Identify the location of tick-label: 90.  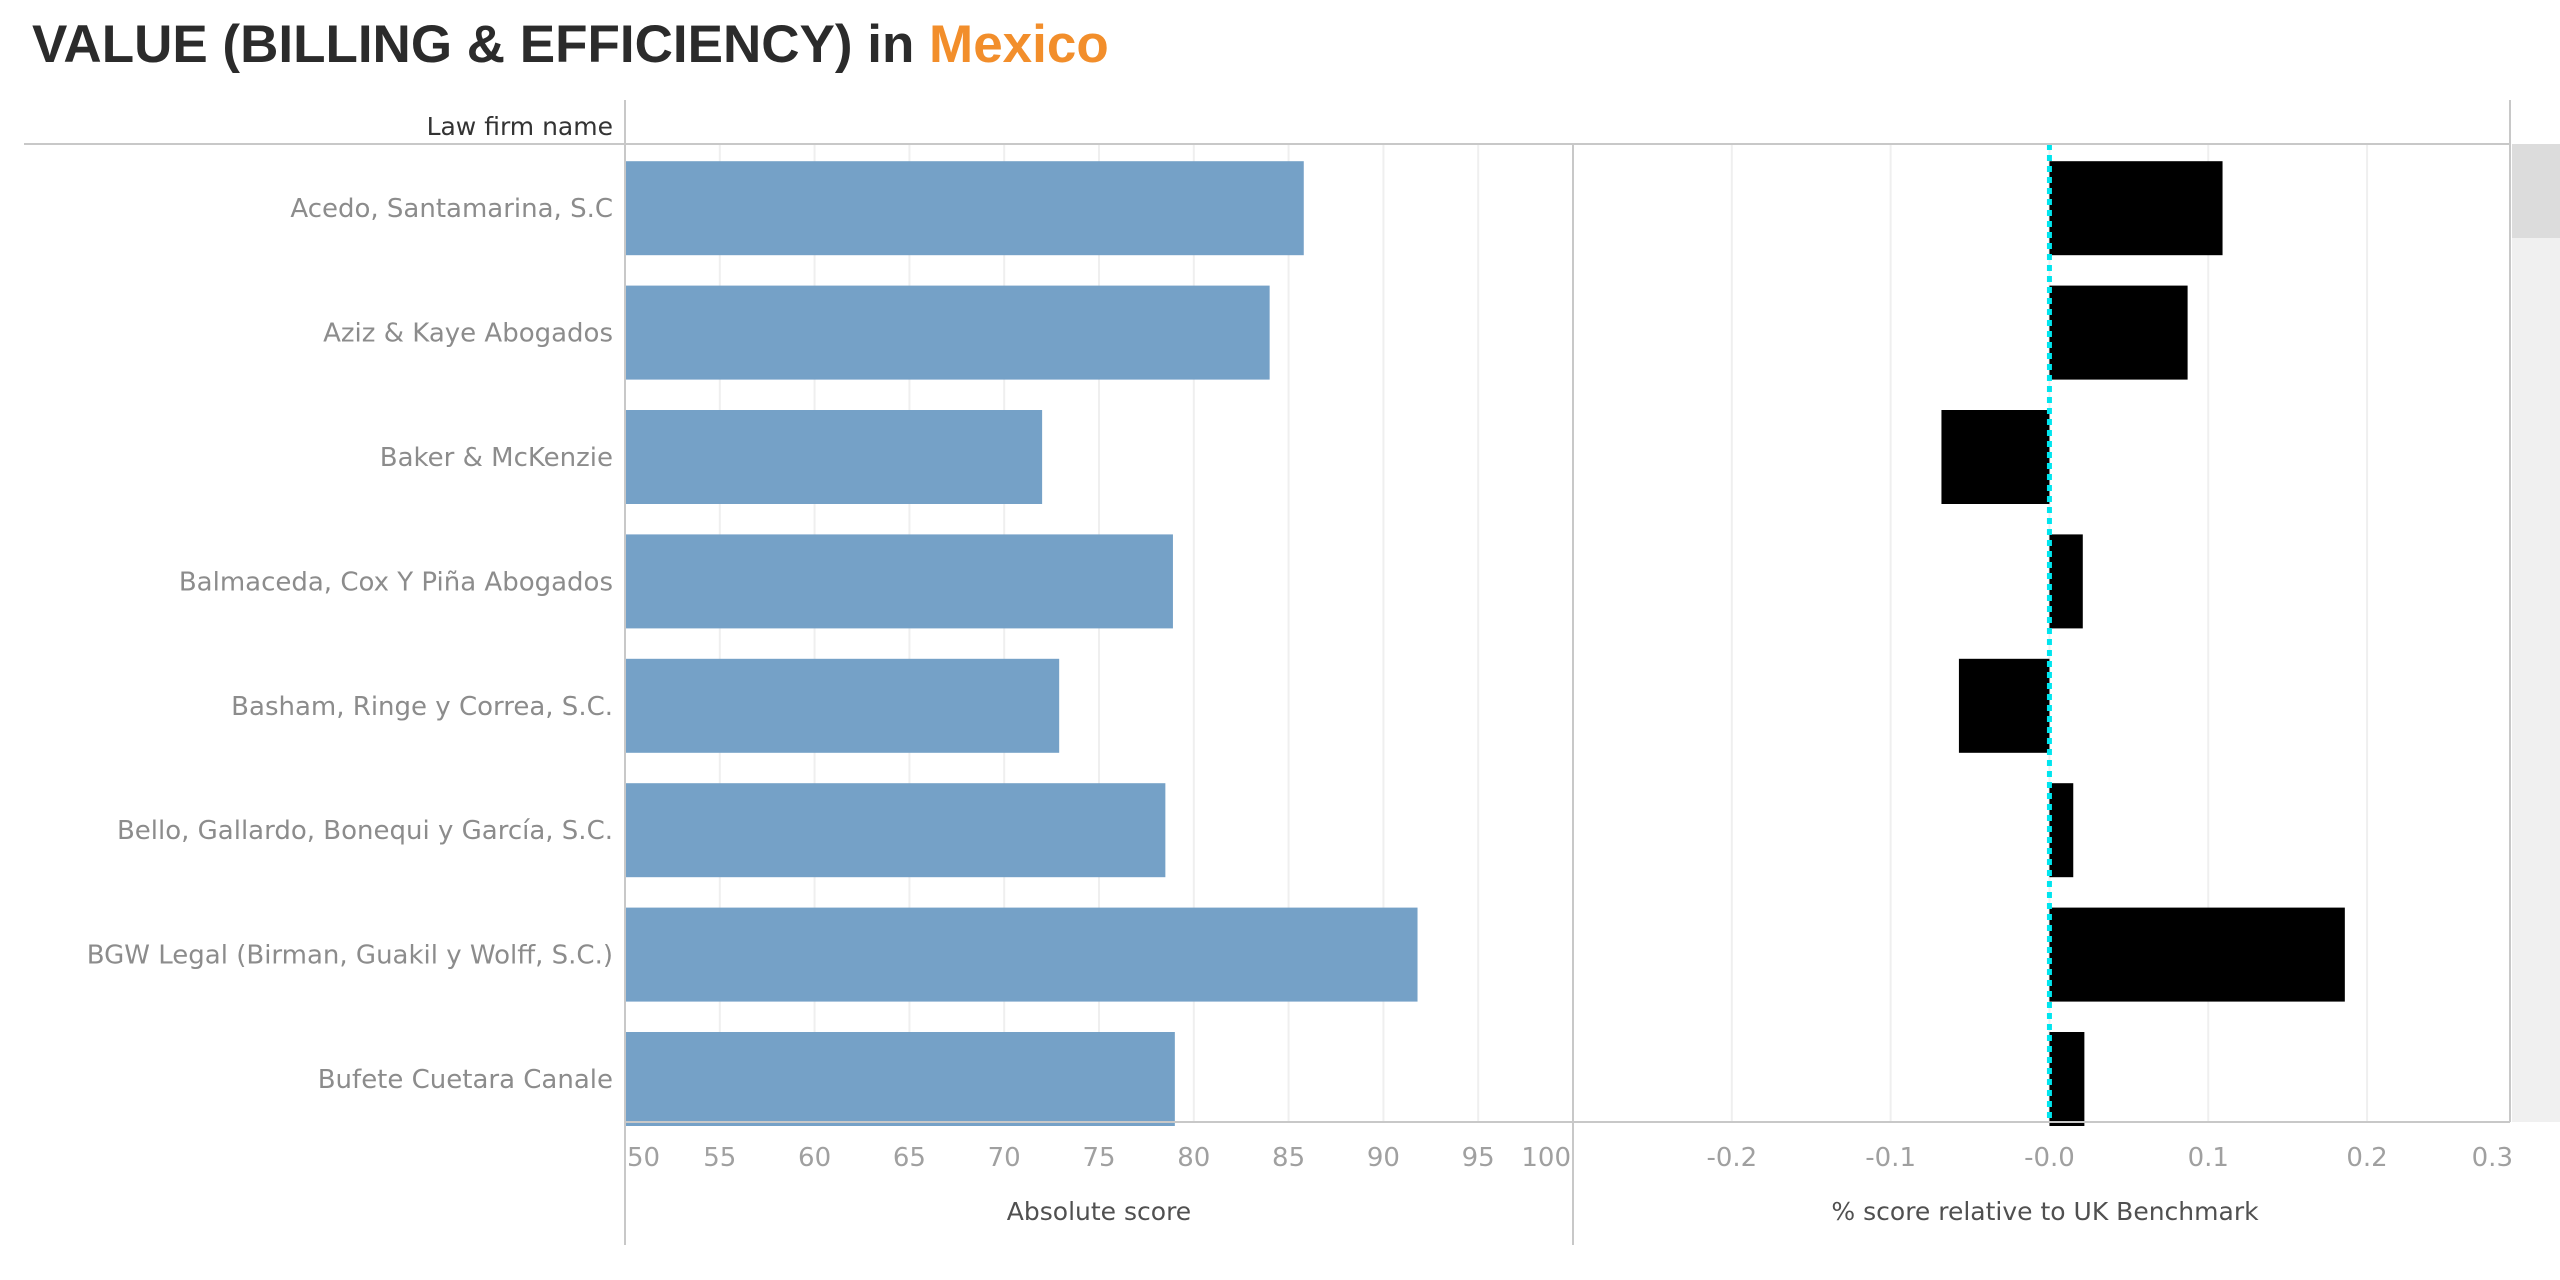
(1383, 1158).